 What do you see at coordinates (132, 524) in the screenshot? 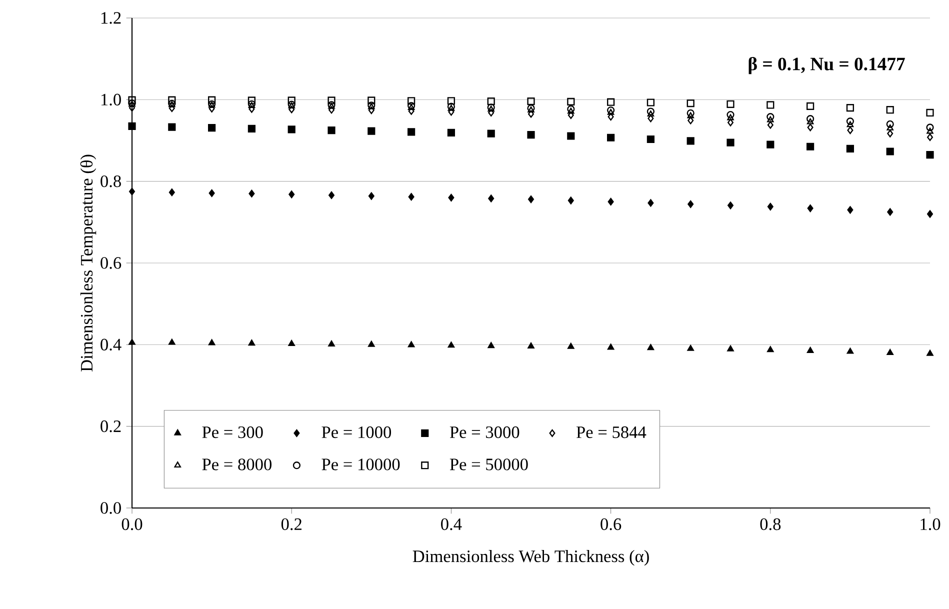
I see `x-tick-label: 0.0` at bounding box center [132, 524].